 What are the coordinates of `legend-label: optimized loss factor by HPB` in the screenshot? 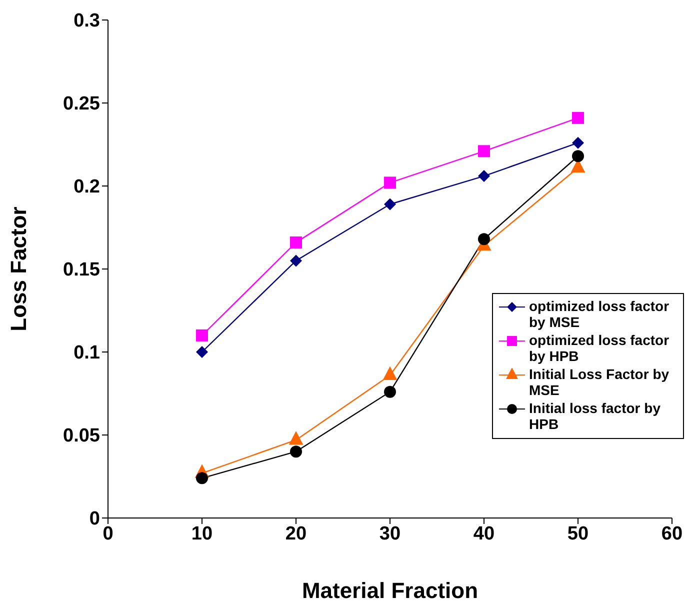 It's located at (599, 348).